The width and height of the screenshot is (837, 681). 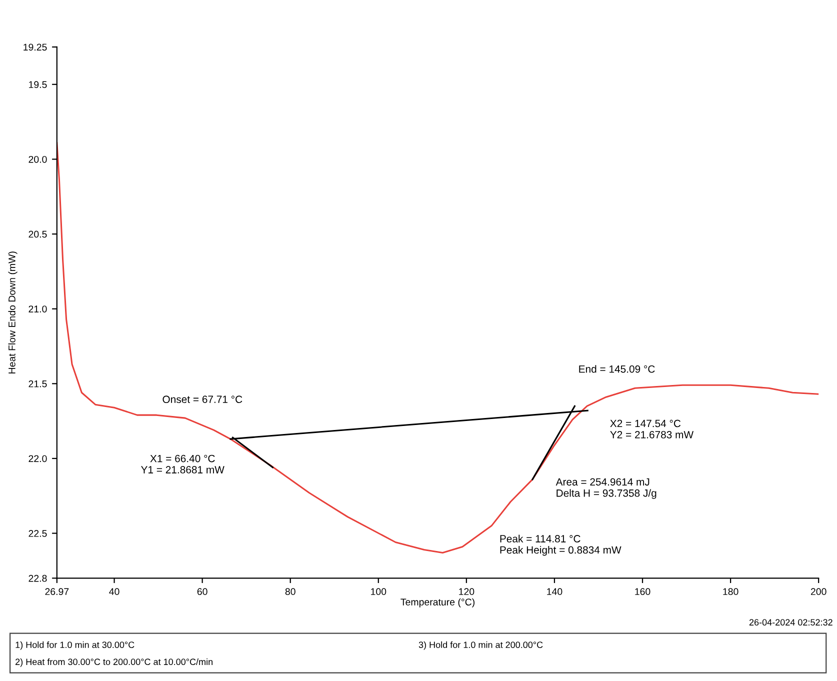 What do you see at coordinates (37, 234) in the screenshot?
I see `y-tick-label: 20.5` at bounding box center [37, 234].